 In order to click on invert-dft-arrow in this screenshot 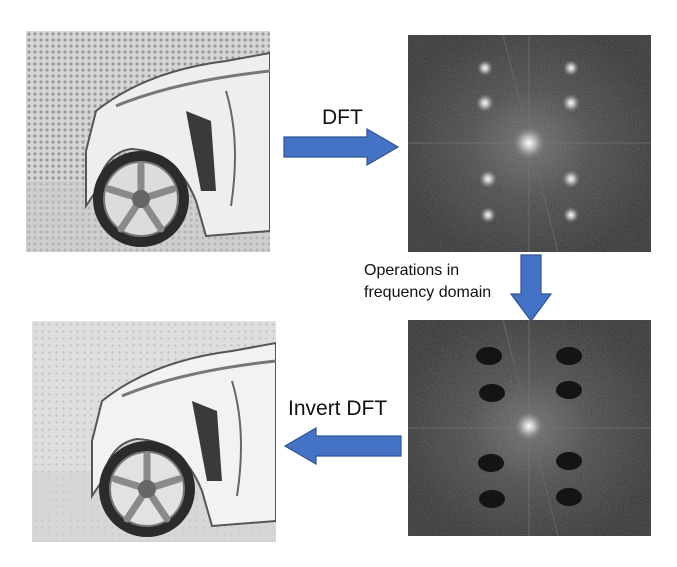, I will do `click(343, 446)`.